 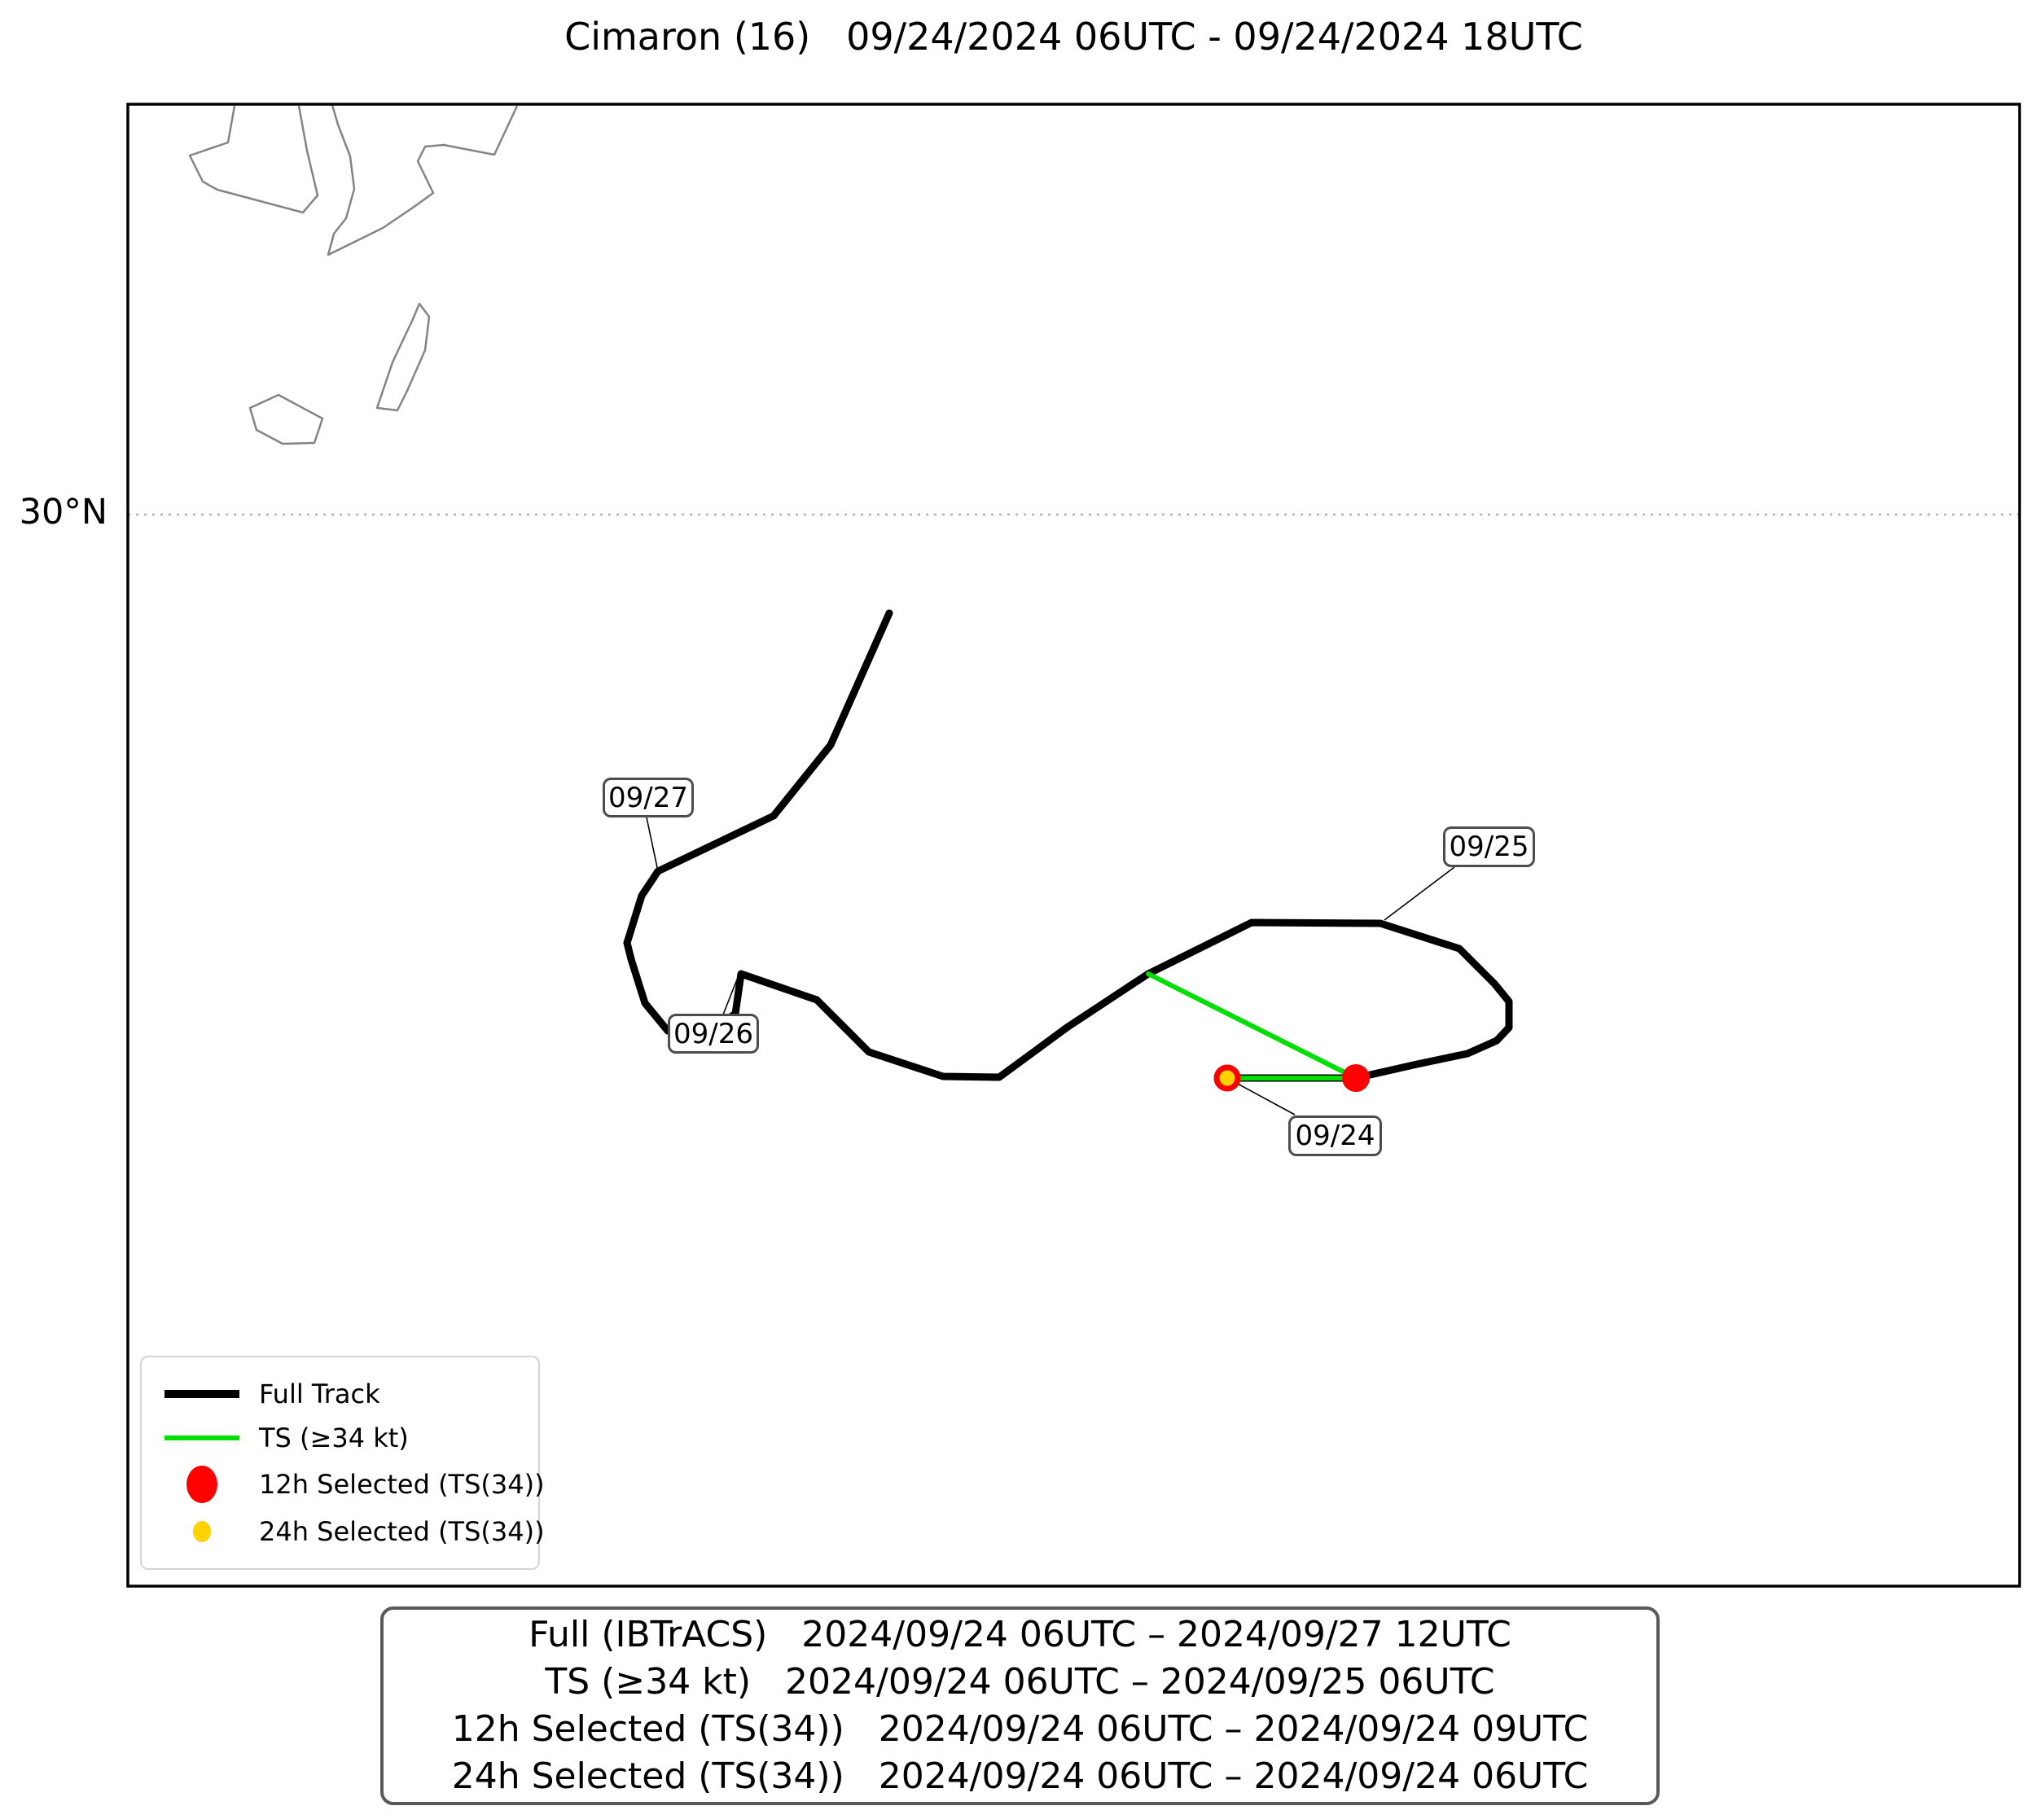 What do you see at coordinates (403, 357) in the screenshot?
I see `coast-island-elongated` at bounding box center [403, 357].